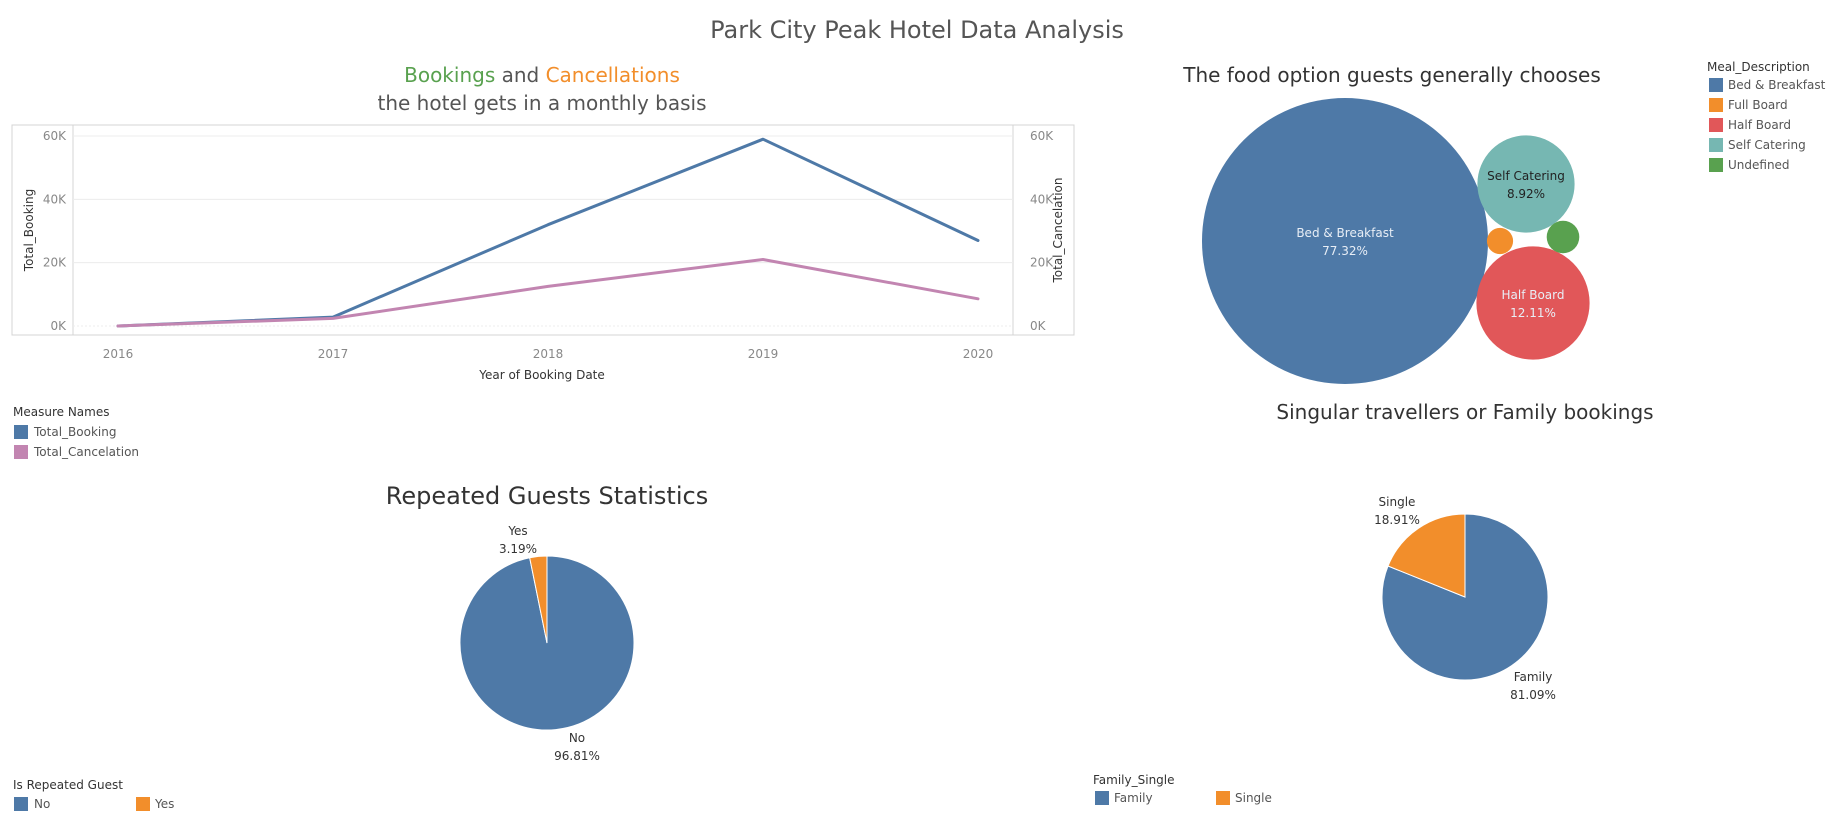  I want to click on family-legend-title: Family_Single, so click(1134, 780).